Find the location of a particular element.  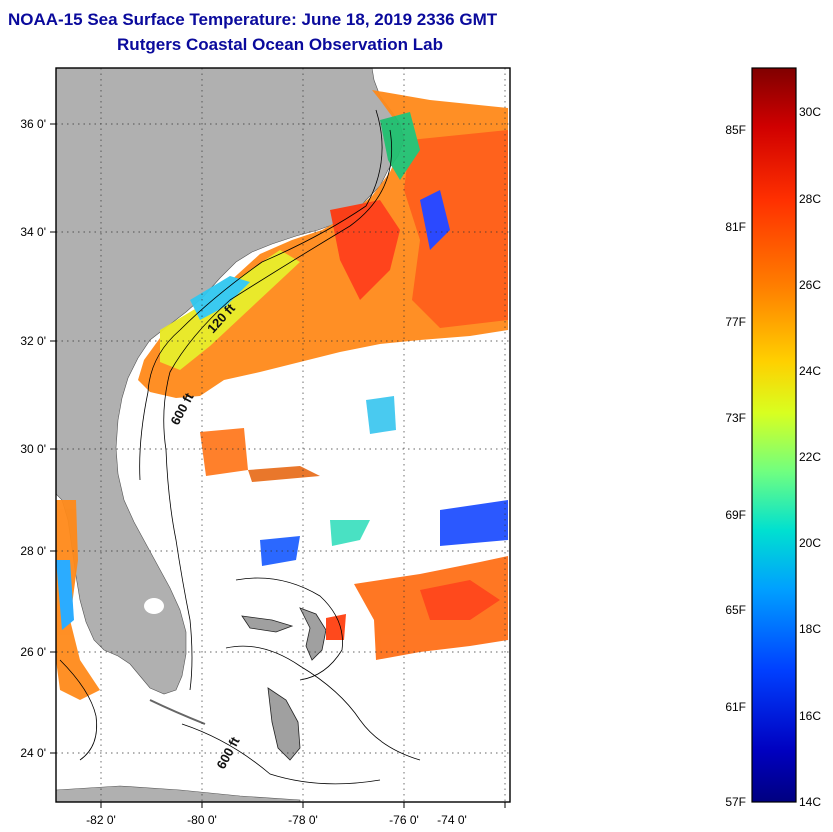

lake-okeechobee is located at coordinates (154, 606).